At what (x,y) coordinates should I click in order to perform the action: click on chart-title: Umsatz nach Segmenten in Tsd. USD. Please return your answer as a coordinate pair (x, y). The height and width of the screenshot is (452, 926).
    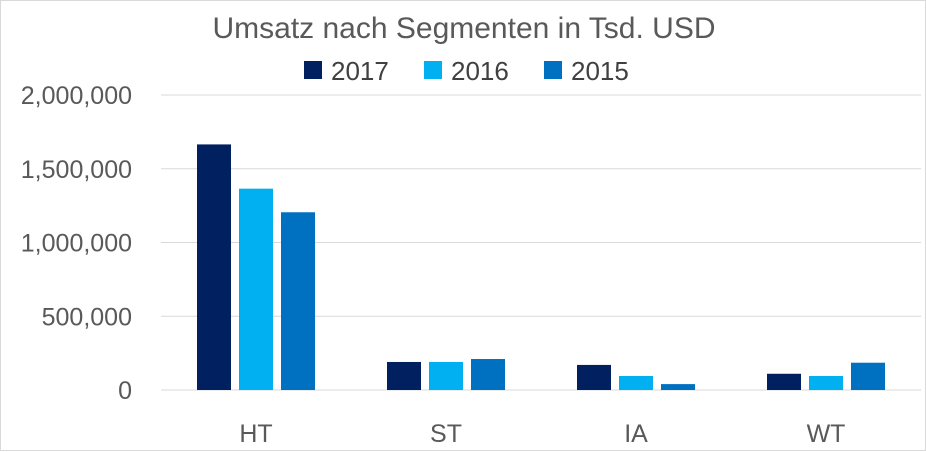
    Looking at the image, I should click on (463, 28).